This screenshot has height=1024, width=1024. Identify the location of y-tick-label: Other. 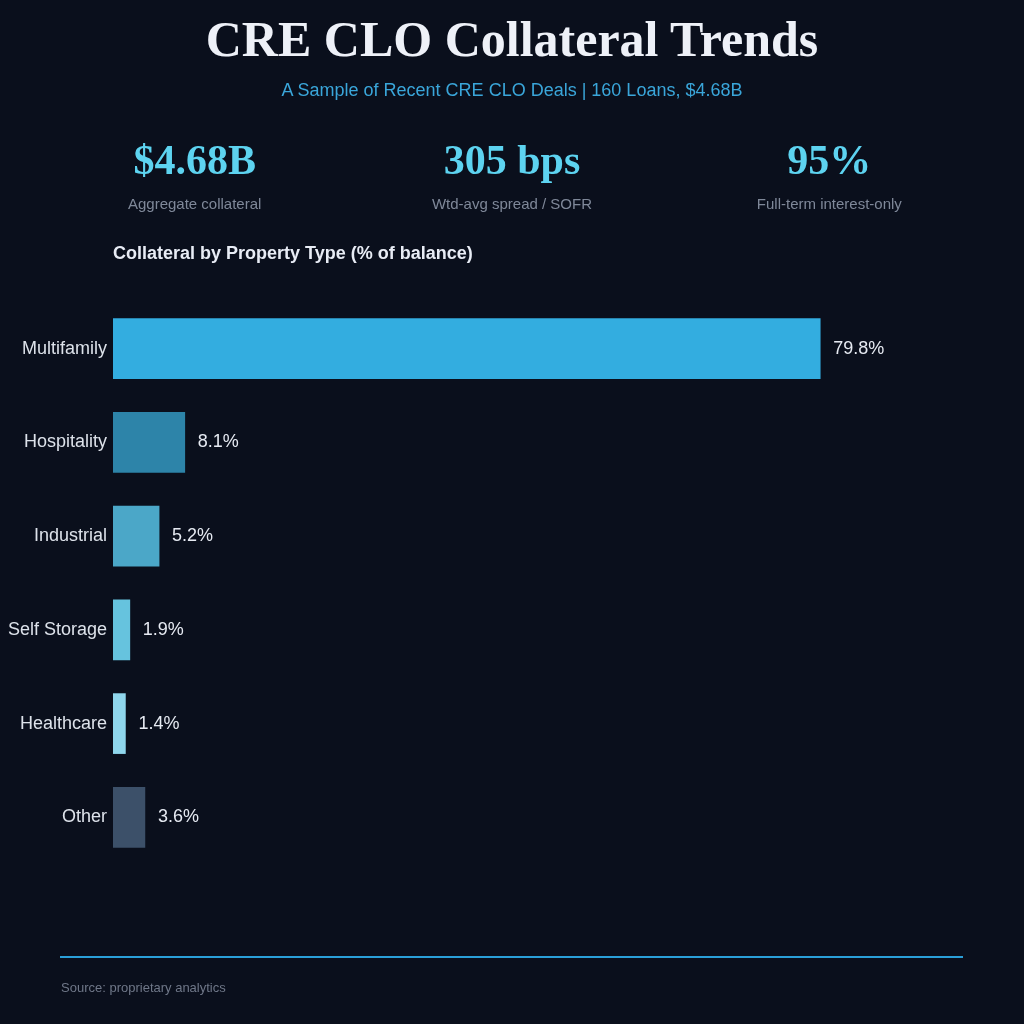
(84, 816).